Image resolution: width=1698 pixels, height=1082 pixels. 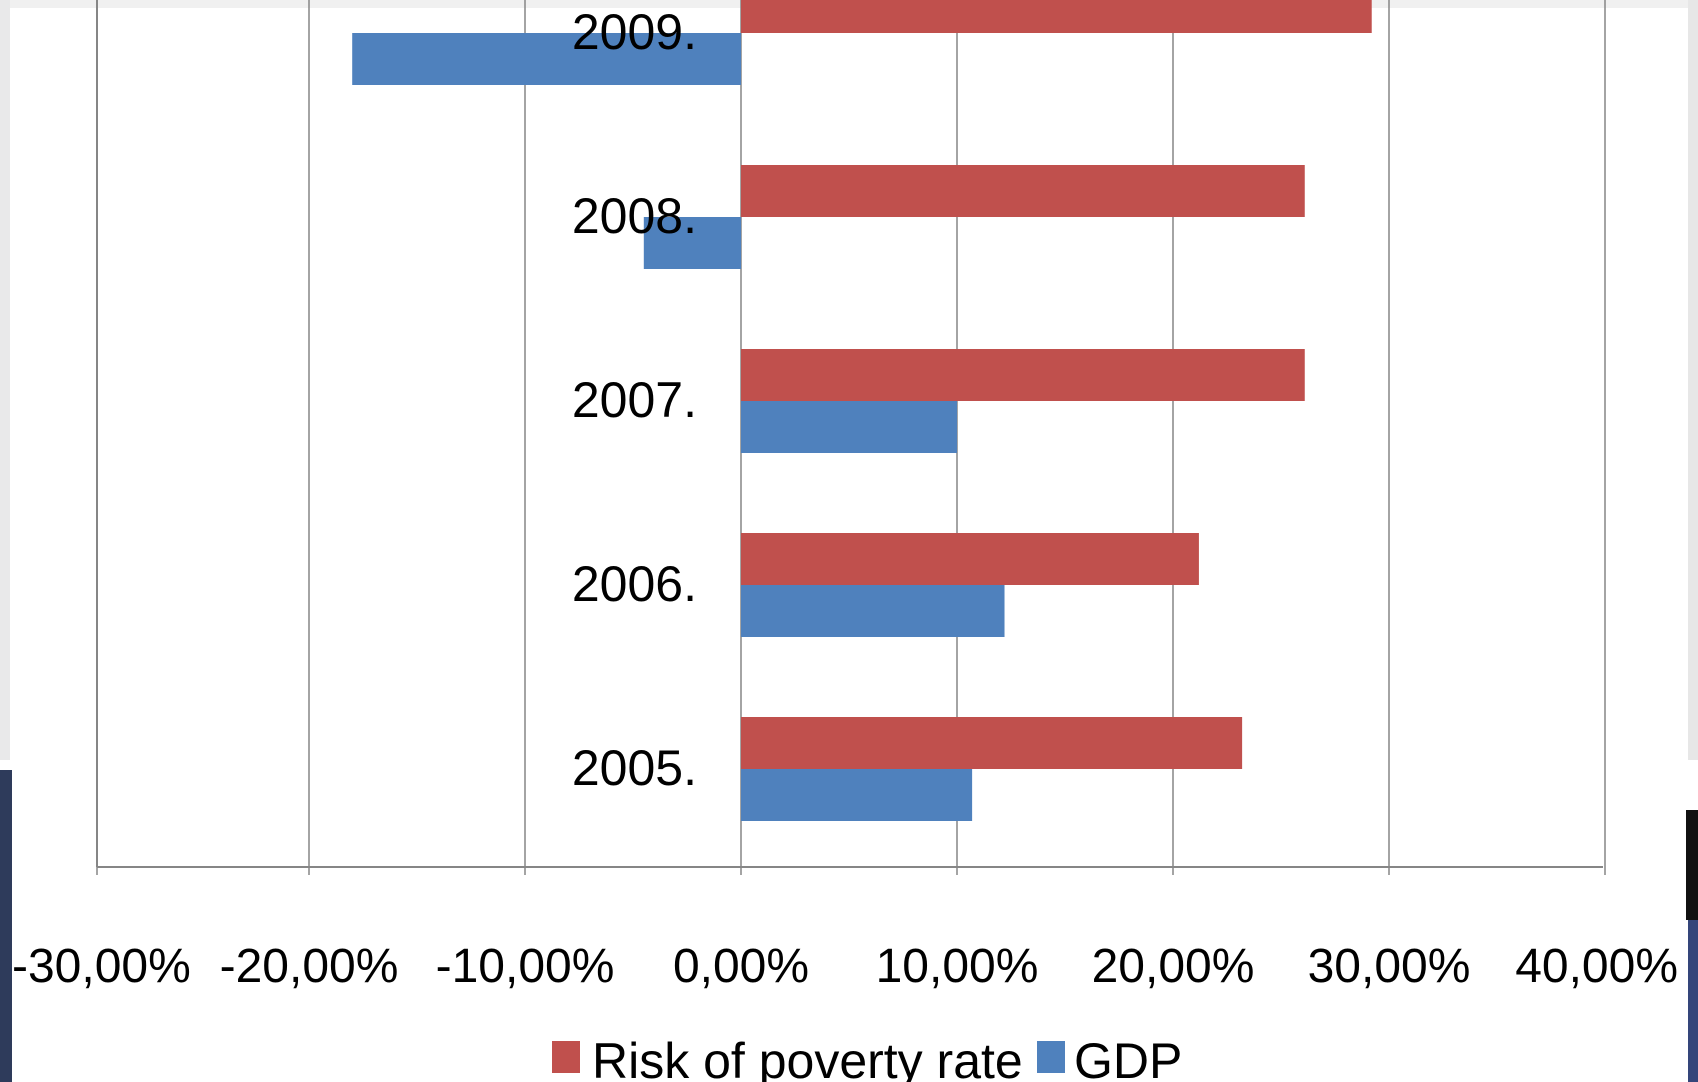 I want to click on bar-risk-of-poverty-rate-2009, so click(x=1056, y=16).